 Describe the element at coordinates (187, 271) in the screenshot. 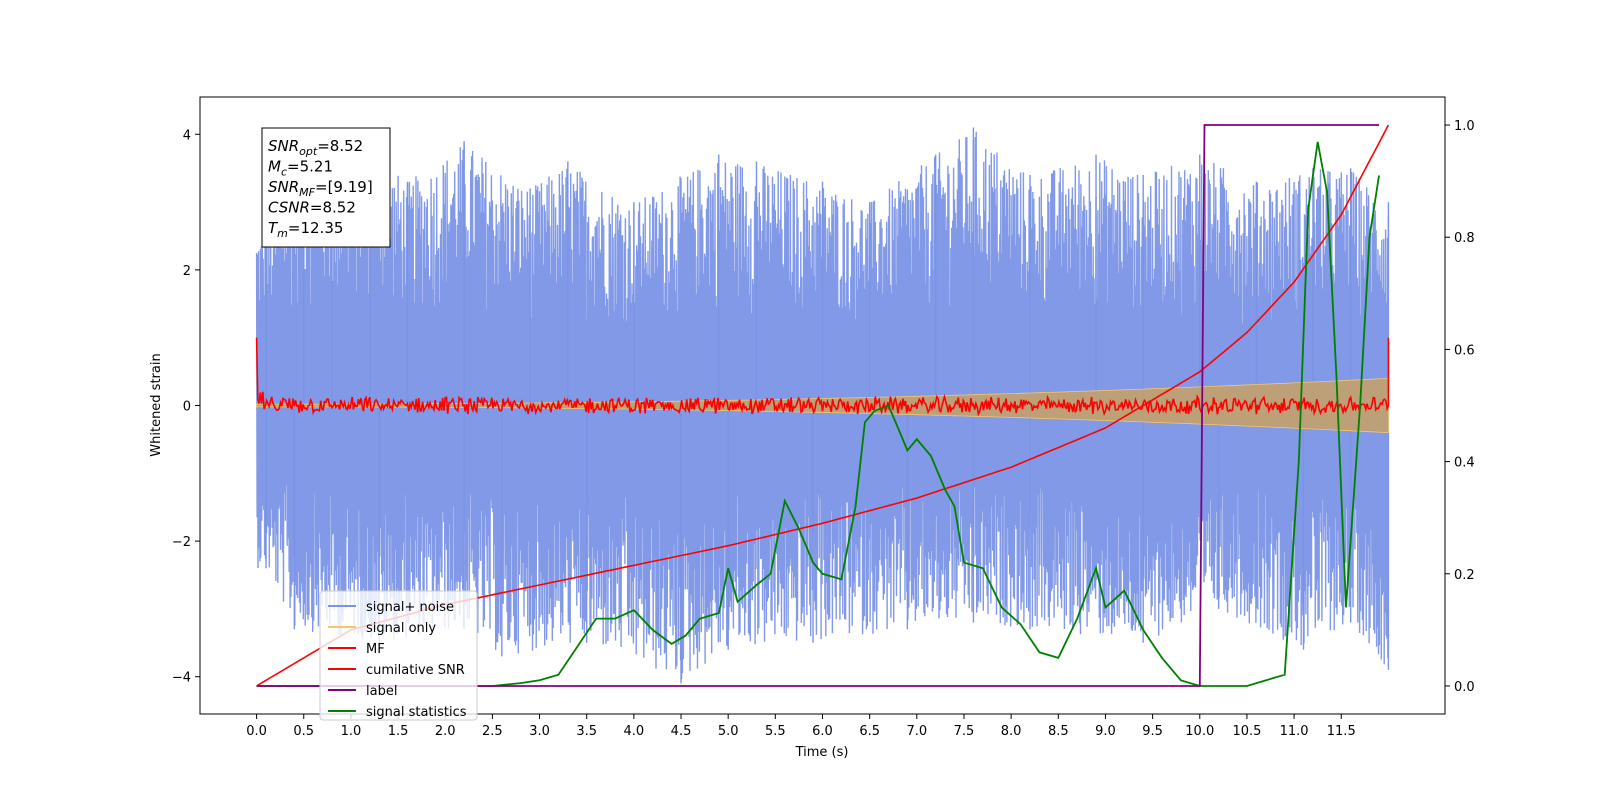

I see `y-tick-label: 2` at that location.